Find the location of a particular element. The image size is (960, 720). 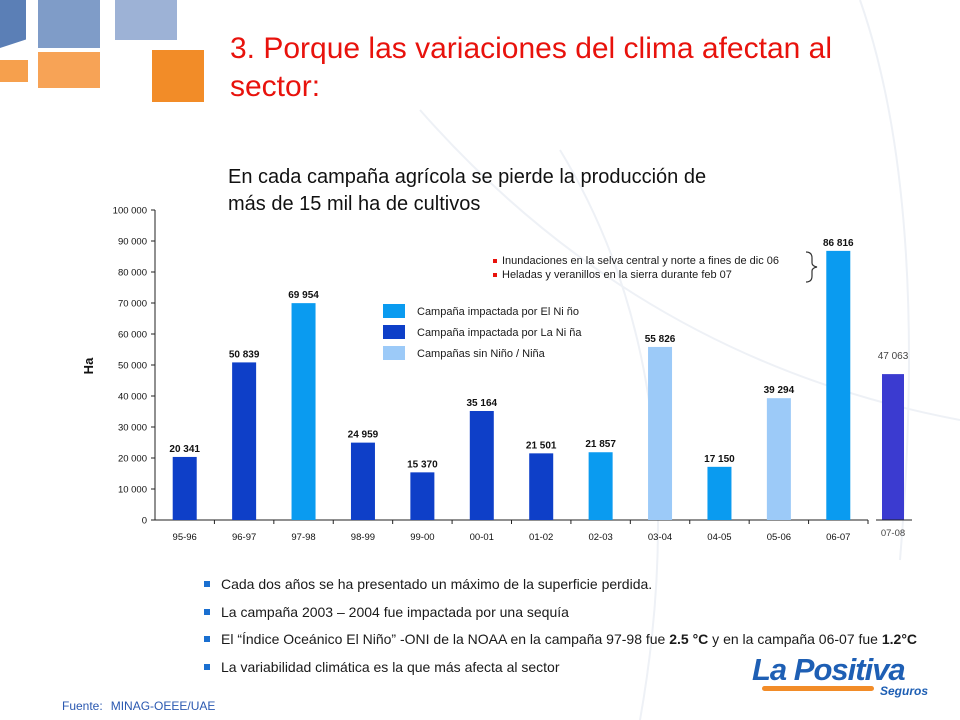

logo-swoosh is located at coordinates (818, 688).